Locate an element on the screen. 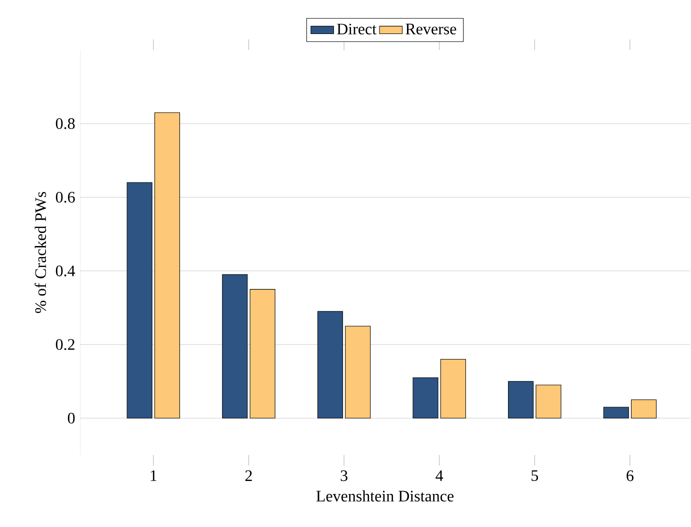 The width and height of the screenshot is (691, 527). x-tick-label: 2 is located at coordinates (248, 475).